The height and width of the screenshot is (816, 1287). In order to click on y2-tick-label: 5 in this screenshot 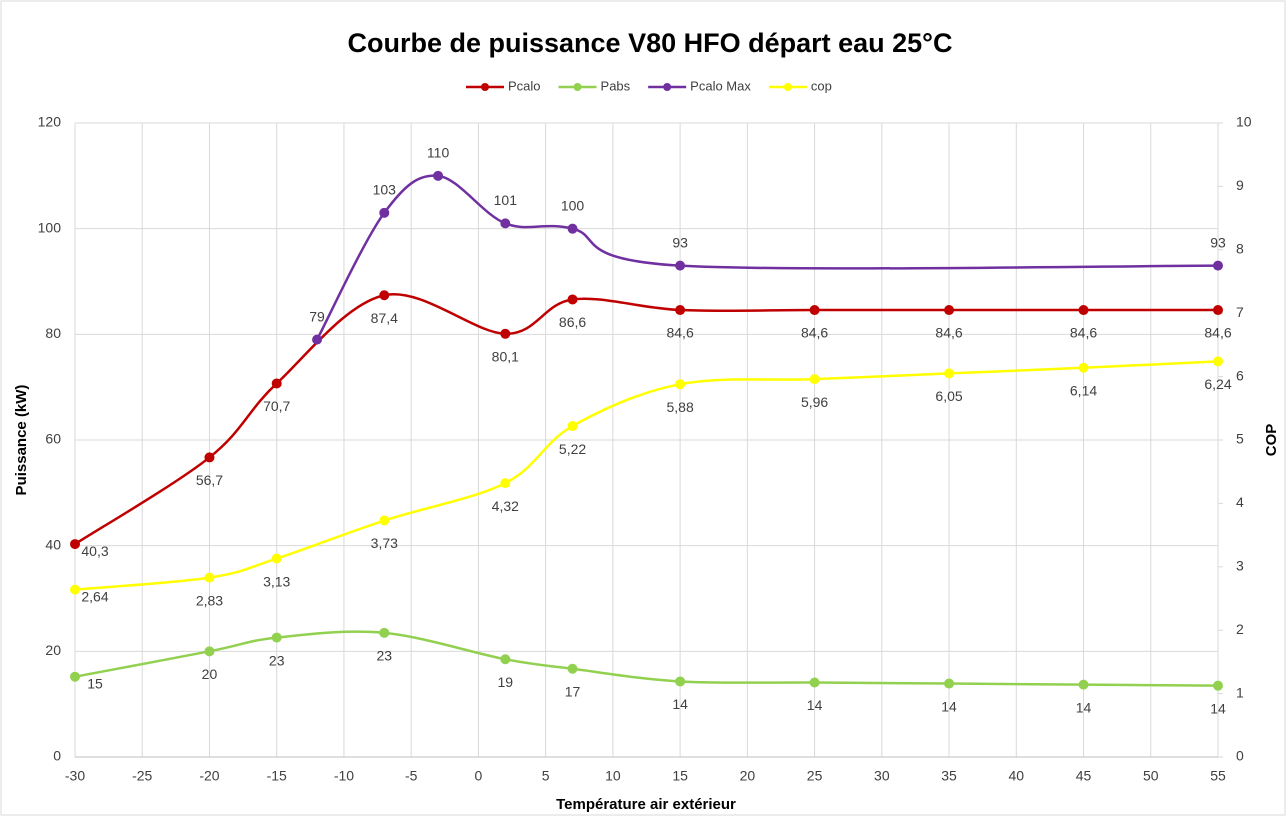, I will do `click(1240, 439)`.